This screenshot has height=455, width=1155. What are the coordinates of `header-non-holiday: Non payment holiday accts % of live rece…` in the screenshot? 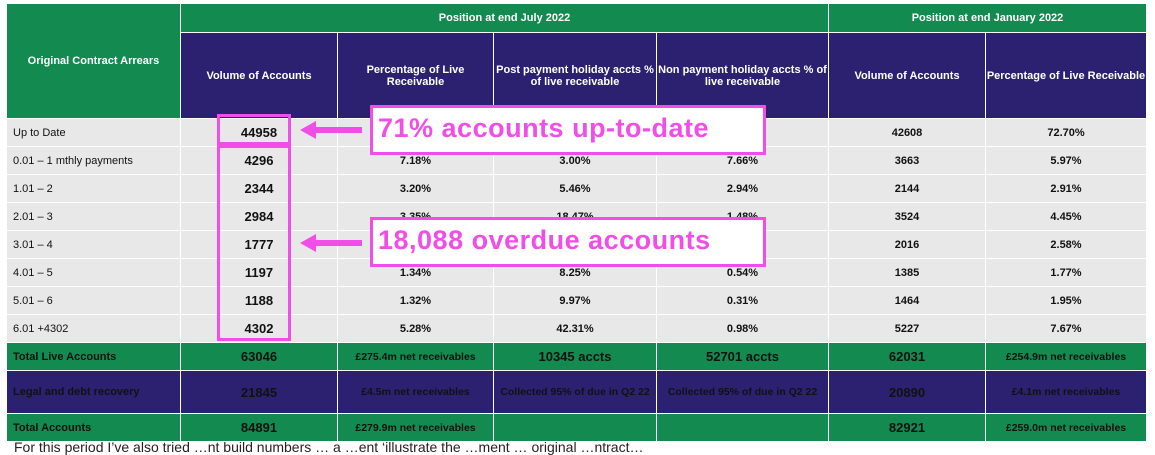 It's located at (742, 75).